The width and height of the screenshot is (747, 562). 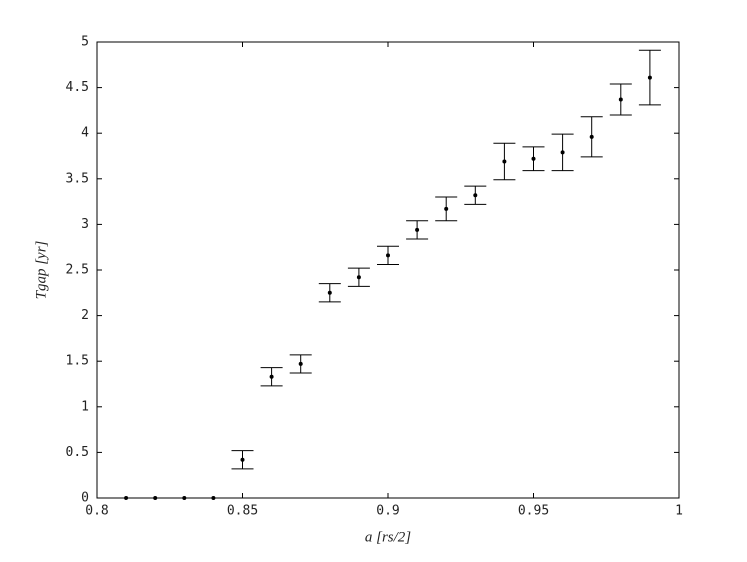 I want to click on y-tick-label: 1.5, so click(x=77, y=361).